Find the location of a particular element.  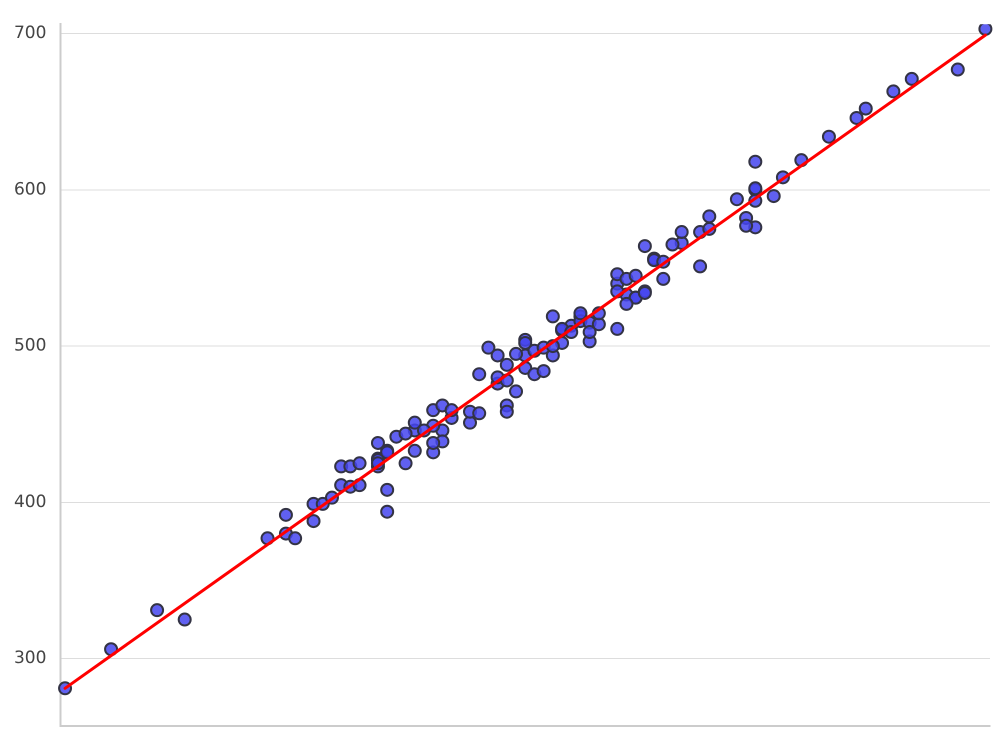

y-tick-label: 500 is located at coordinates (30, 346).